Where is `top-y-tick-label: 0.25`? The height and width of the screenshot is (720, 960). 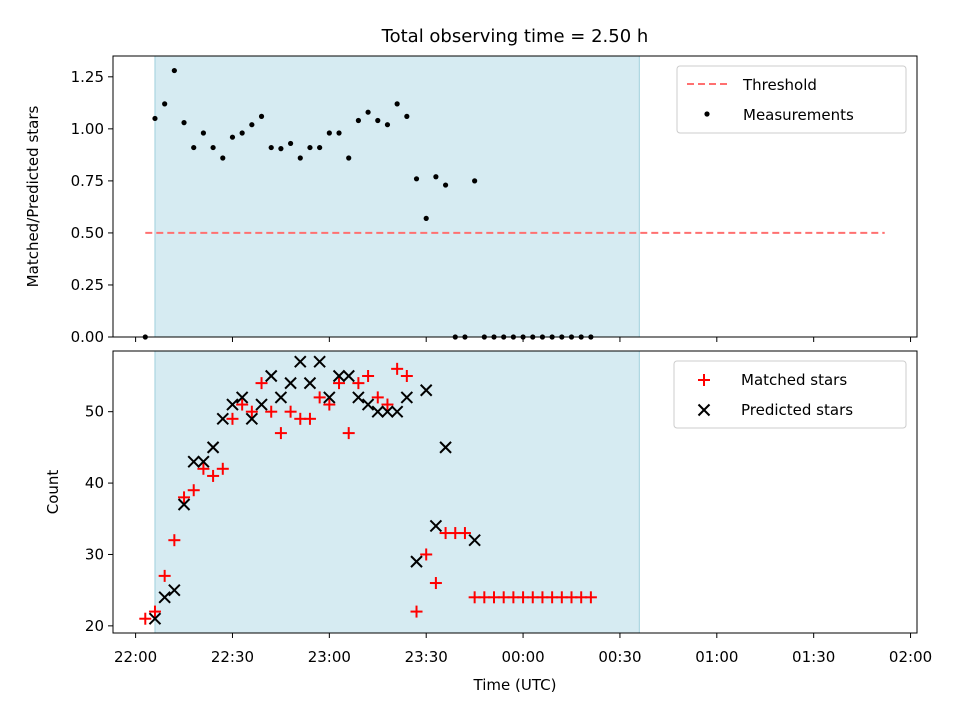
top-y-tick-label: 0.25 is located at coordinates (87, 285).